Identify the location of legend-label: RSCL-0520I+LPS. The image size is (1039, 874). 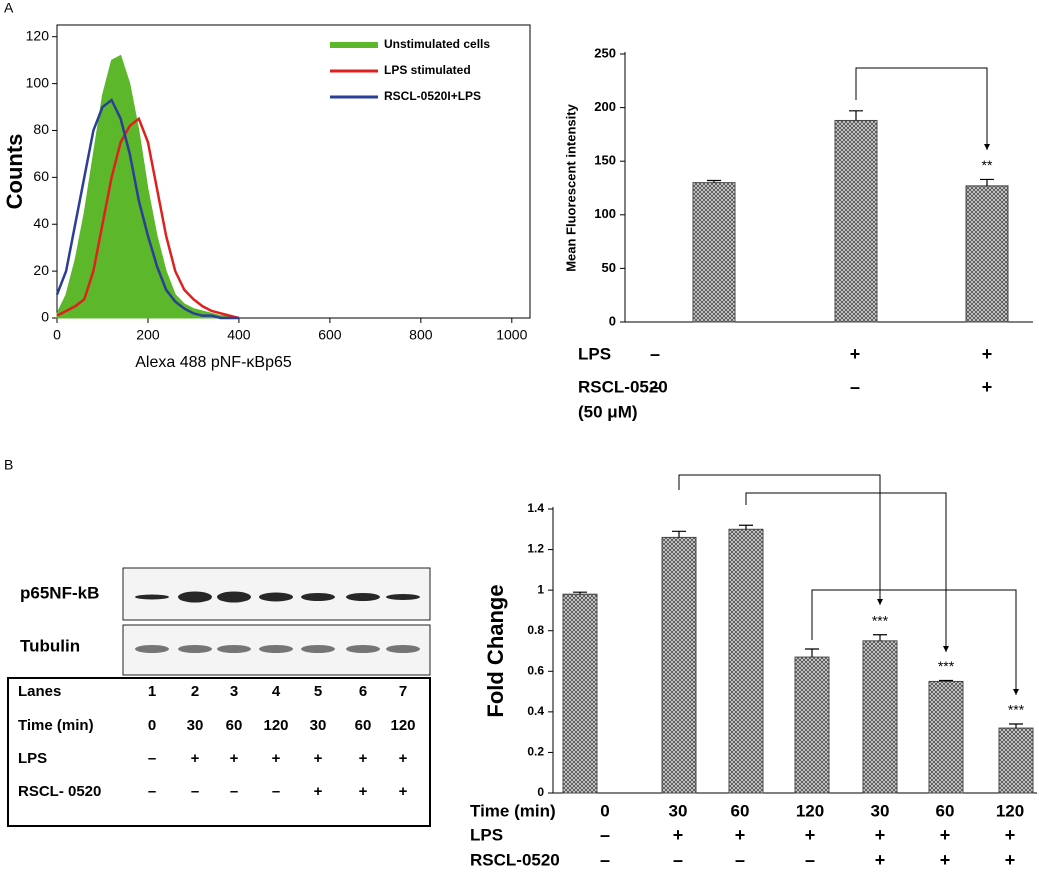
(432, 96).